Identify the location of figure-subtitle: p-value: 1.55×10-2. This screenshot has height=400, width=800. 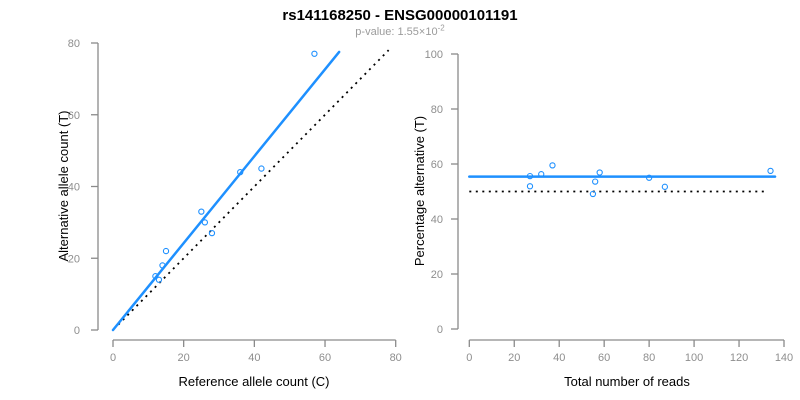
(400, 30).